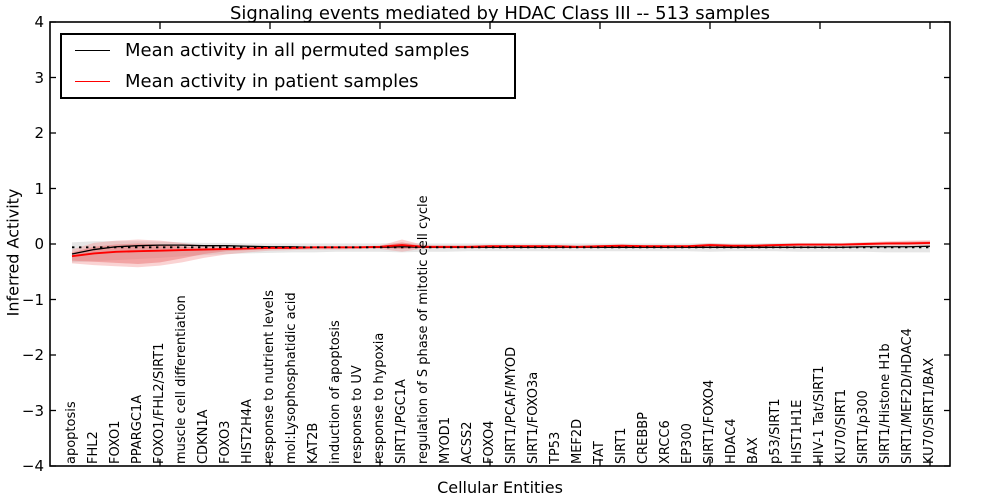  I want to click on y-tick-label: 2, so click(39, 133).